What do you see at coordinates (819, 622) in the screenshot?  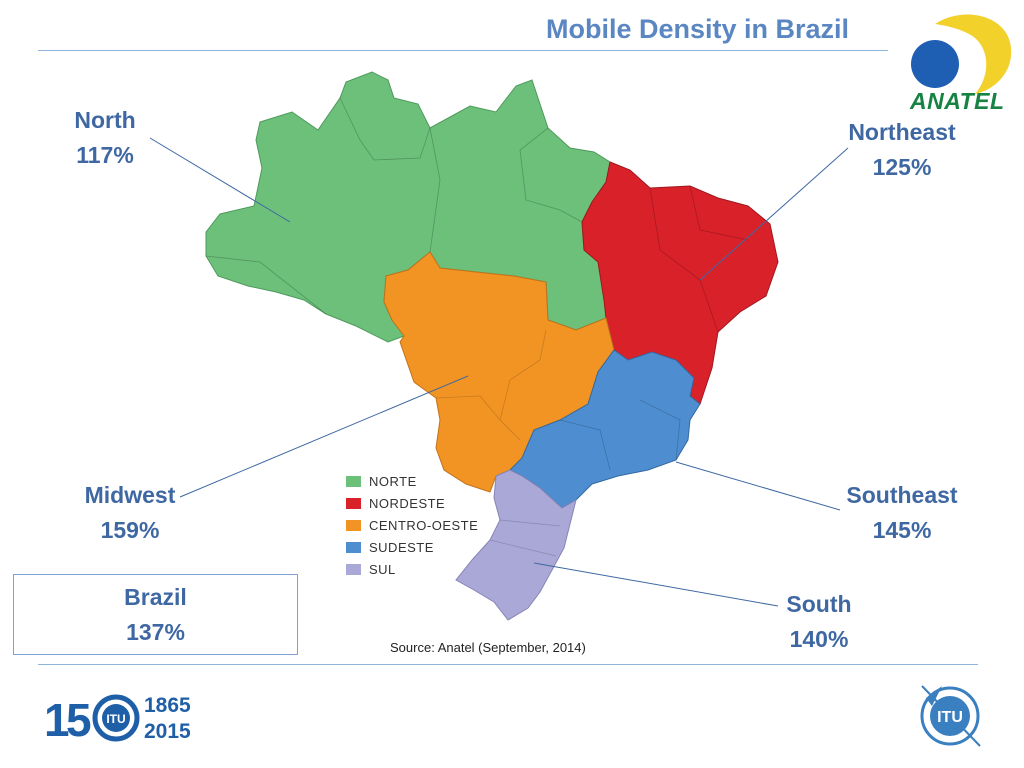 I see `region-label-south: South 140%` at bounding box center [819, 622].